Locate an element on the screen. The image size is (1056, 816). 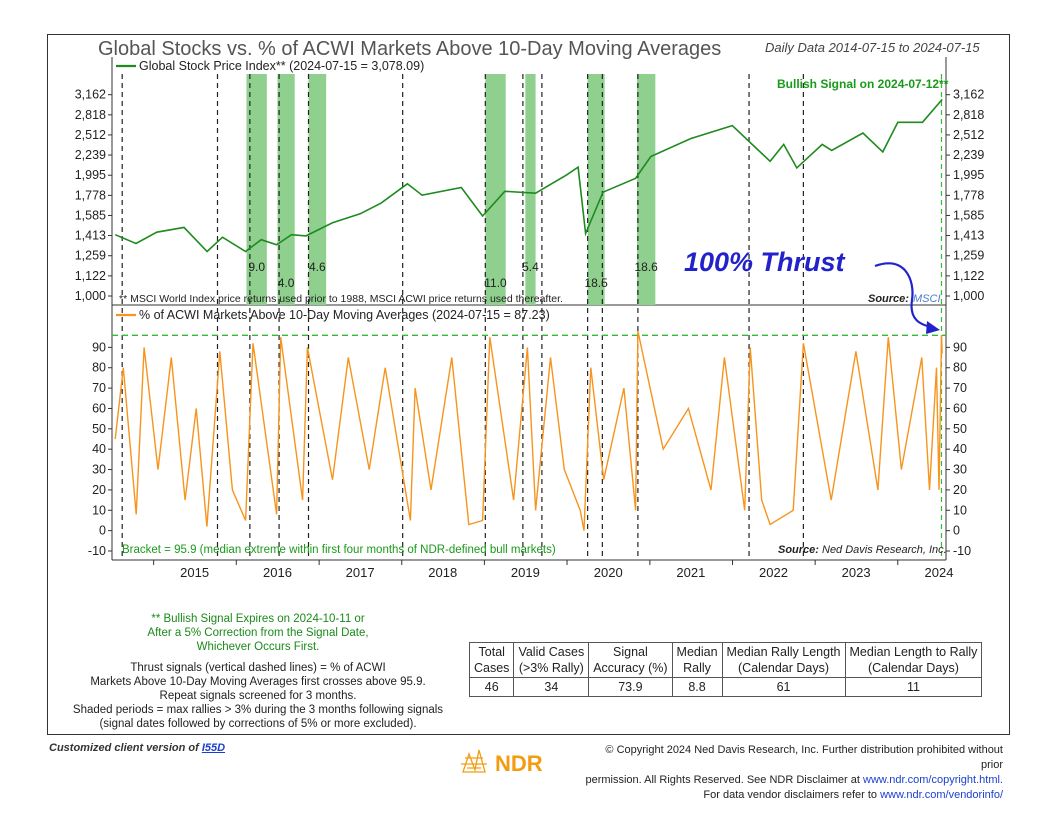
breadth-tick-label-left: 10 is located at coordinates (99, 510).